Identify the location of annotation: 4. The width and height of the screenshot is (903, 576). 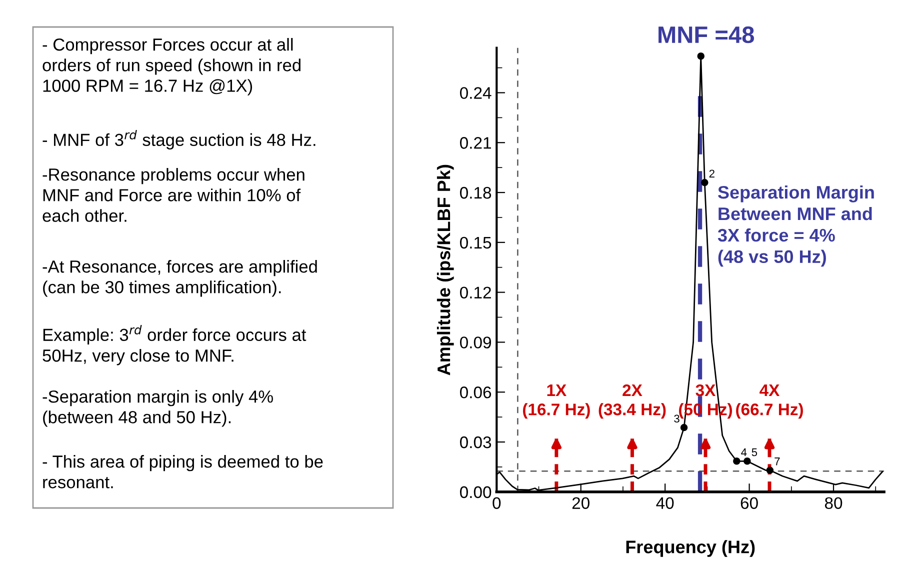
(744, 452).